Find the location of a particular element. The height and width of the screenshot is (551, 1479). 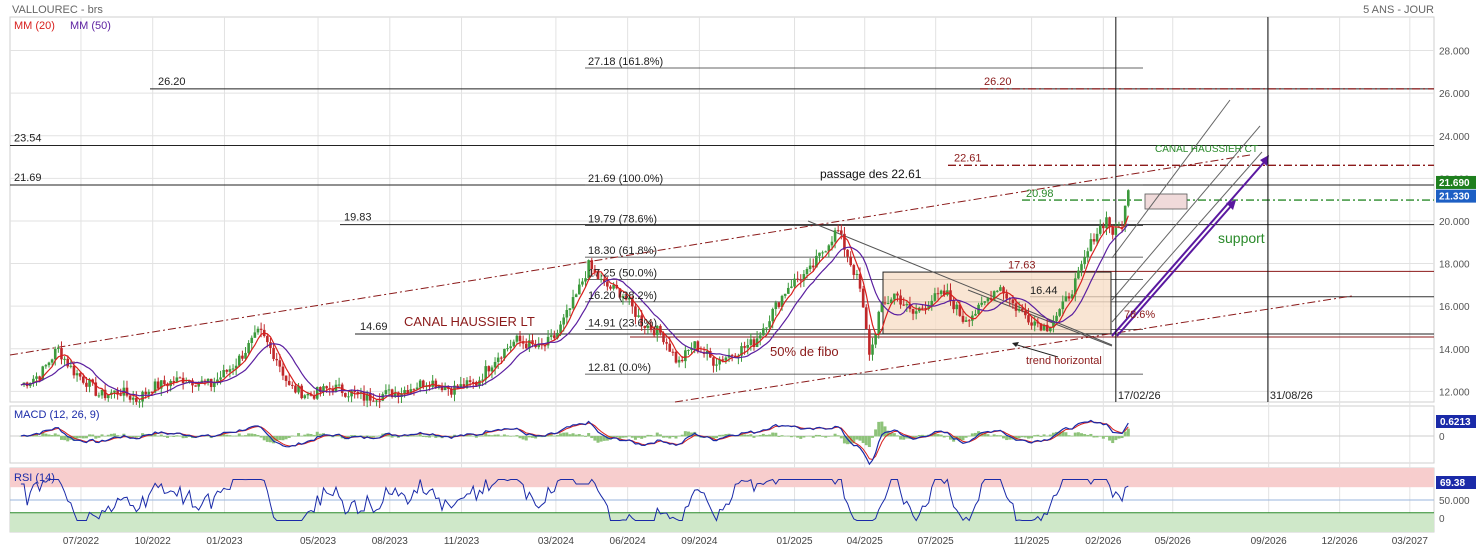

fibo-50-label: 50% de fibo is located at coordinates (804, 351).